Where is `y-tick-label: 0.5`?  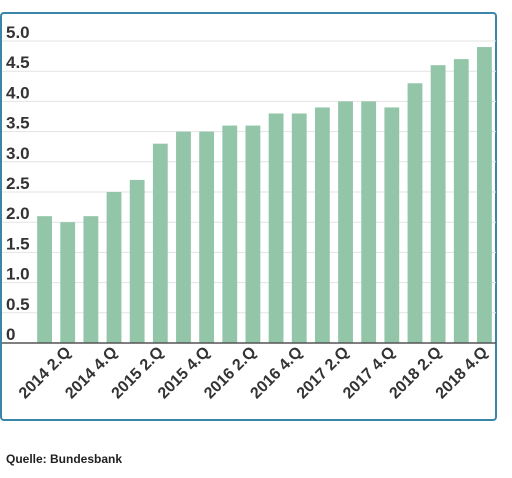 y-tick-label: 0.5 is located at coordinates (18, 304).